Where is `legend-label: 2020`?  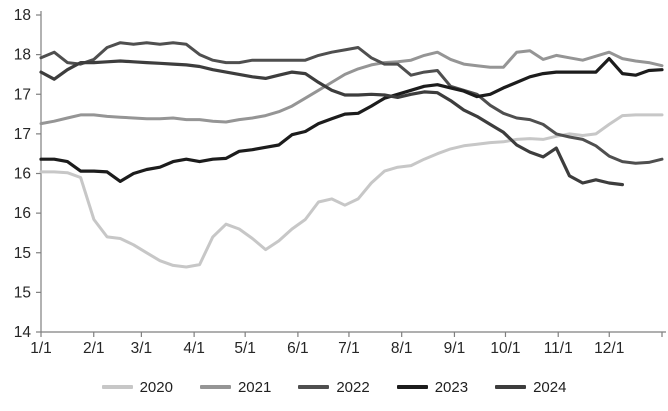
legend-label: 2020 is located at coordinates (156, 387).